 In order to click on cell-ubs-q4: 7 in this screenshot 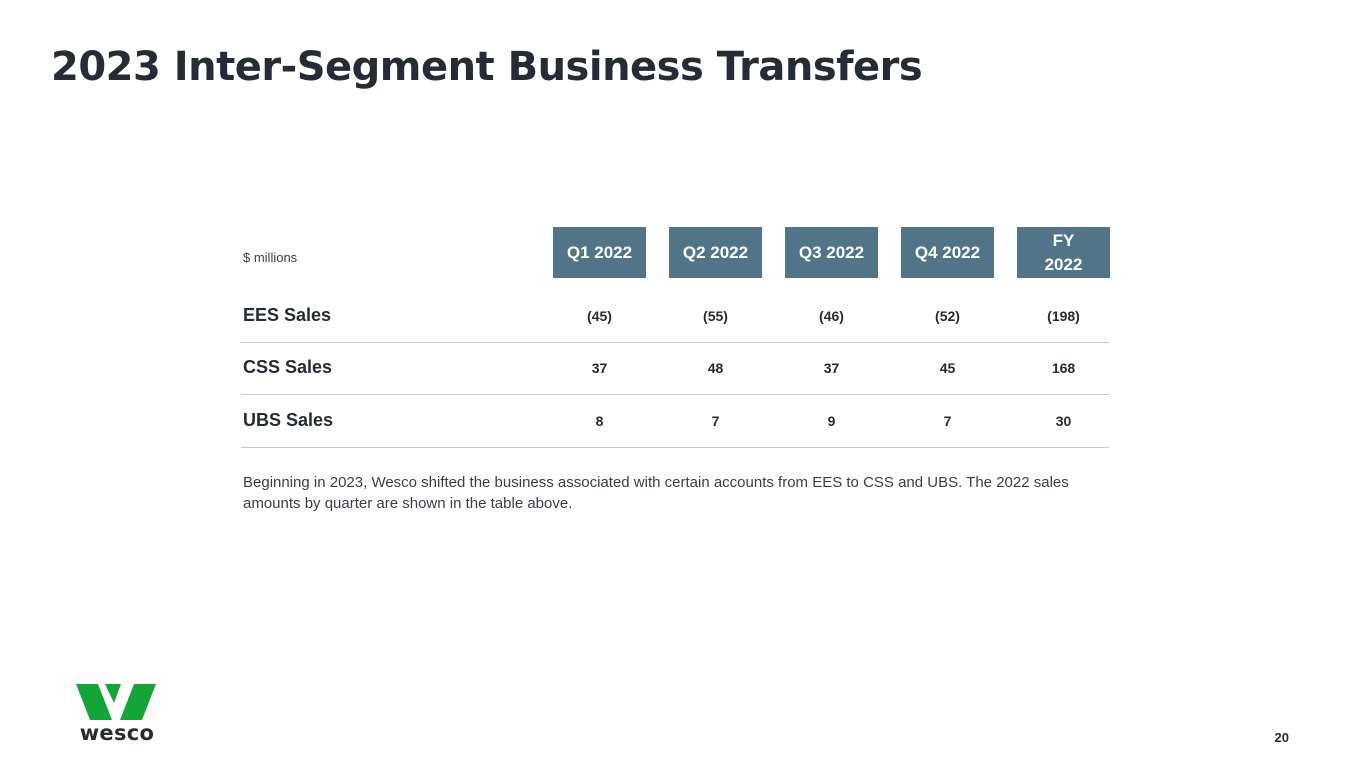, I will do `click(947, 421)`.